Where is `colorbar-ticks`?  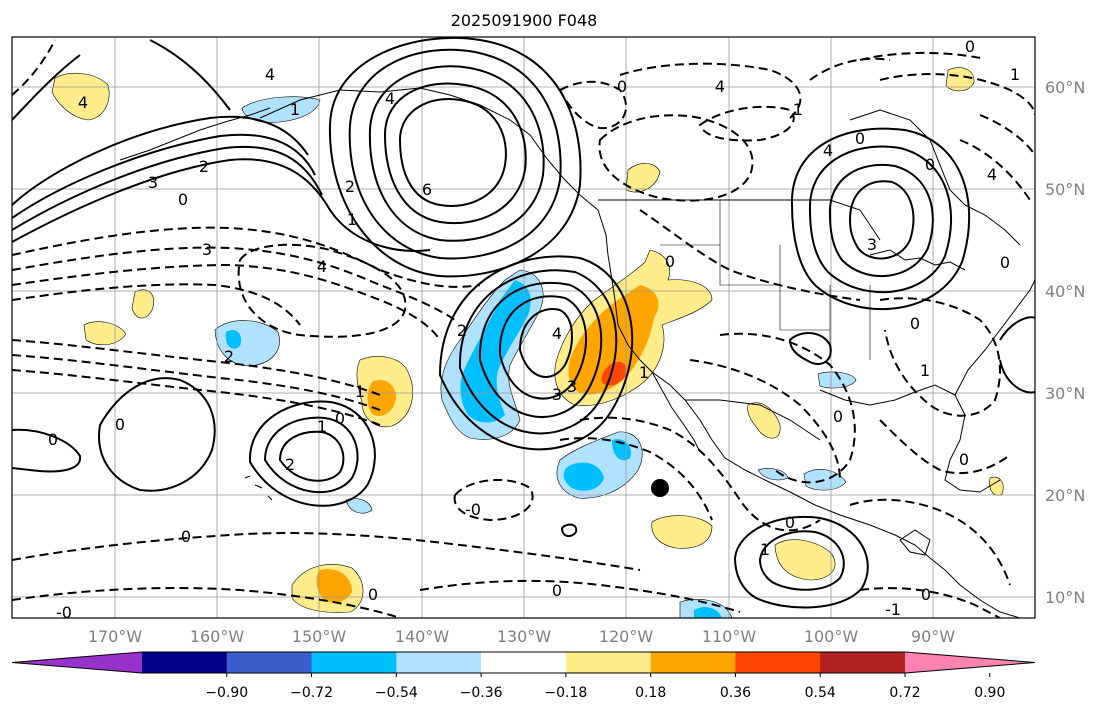 colorbar-ticks is located at coordinates (608, 675).